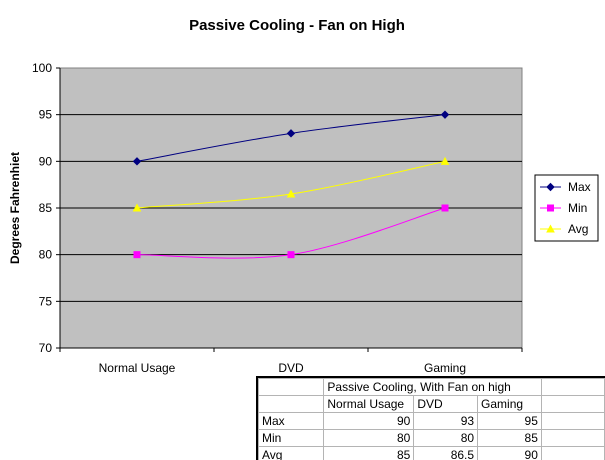  What do you see at coordinates (446, 404) in the screenshot?
I see `table-column-header: DVD` at bounding box center [446, 404].